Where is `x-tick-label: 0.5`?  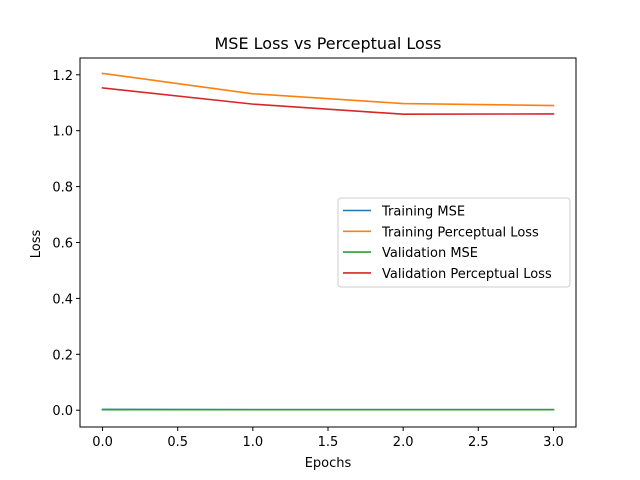 x-tick-label: 0.5 is located at coordinates (177, 442).